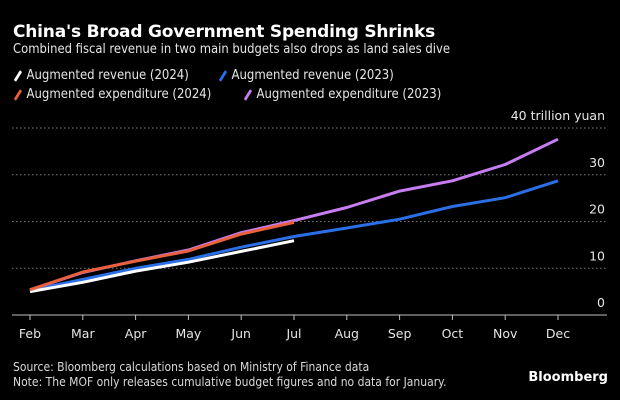 Image resolution: width=620 pixels, height=400 pixels. Describe the element at coordinates (349, 94) in the screenshot. I see `legend-label: Augmented expenditure (2023)` at that location.